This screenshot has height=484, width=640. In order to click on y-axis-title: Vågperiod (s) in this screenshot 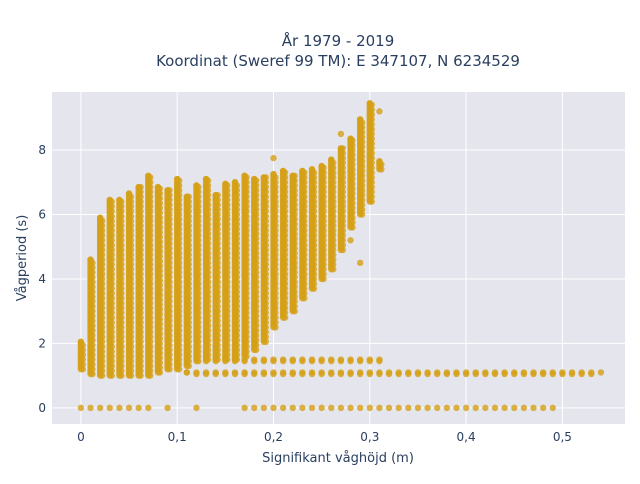, I will do `click(22, 258)`.